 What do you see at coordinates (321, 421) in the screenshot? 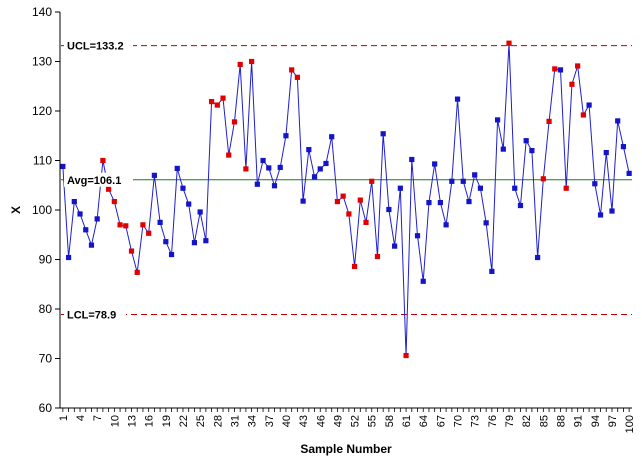
I see `x-tick-label: 46` at bounding box center [321, 421].